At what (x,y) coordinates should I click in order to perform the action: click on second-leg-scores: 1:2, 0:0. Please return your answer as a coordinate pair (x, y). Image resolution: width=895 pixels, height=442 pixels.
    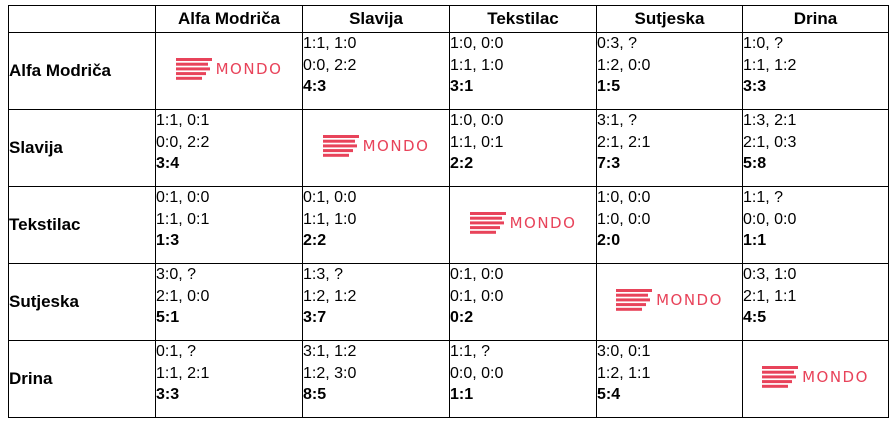
    Looking at the image, I should click on (624, 65).